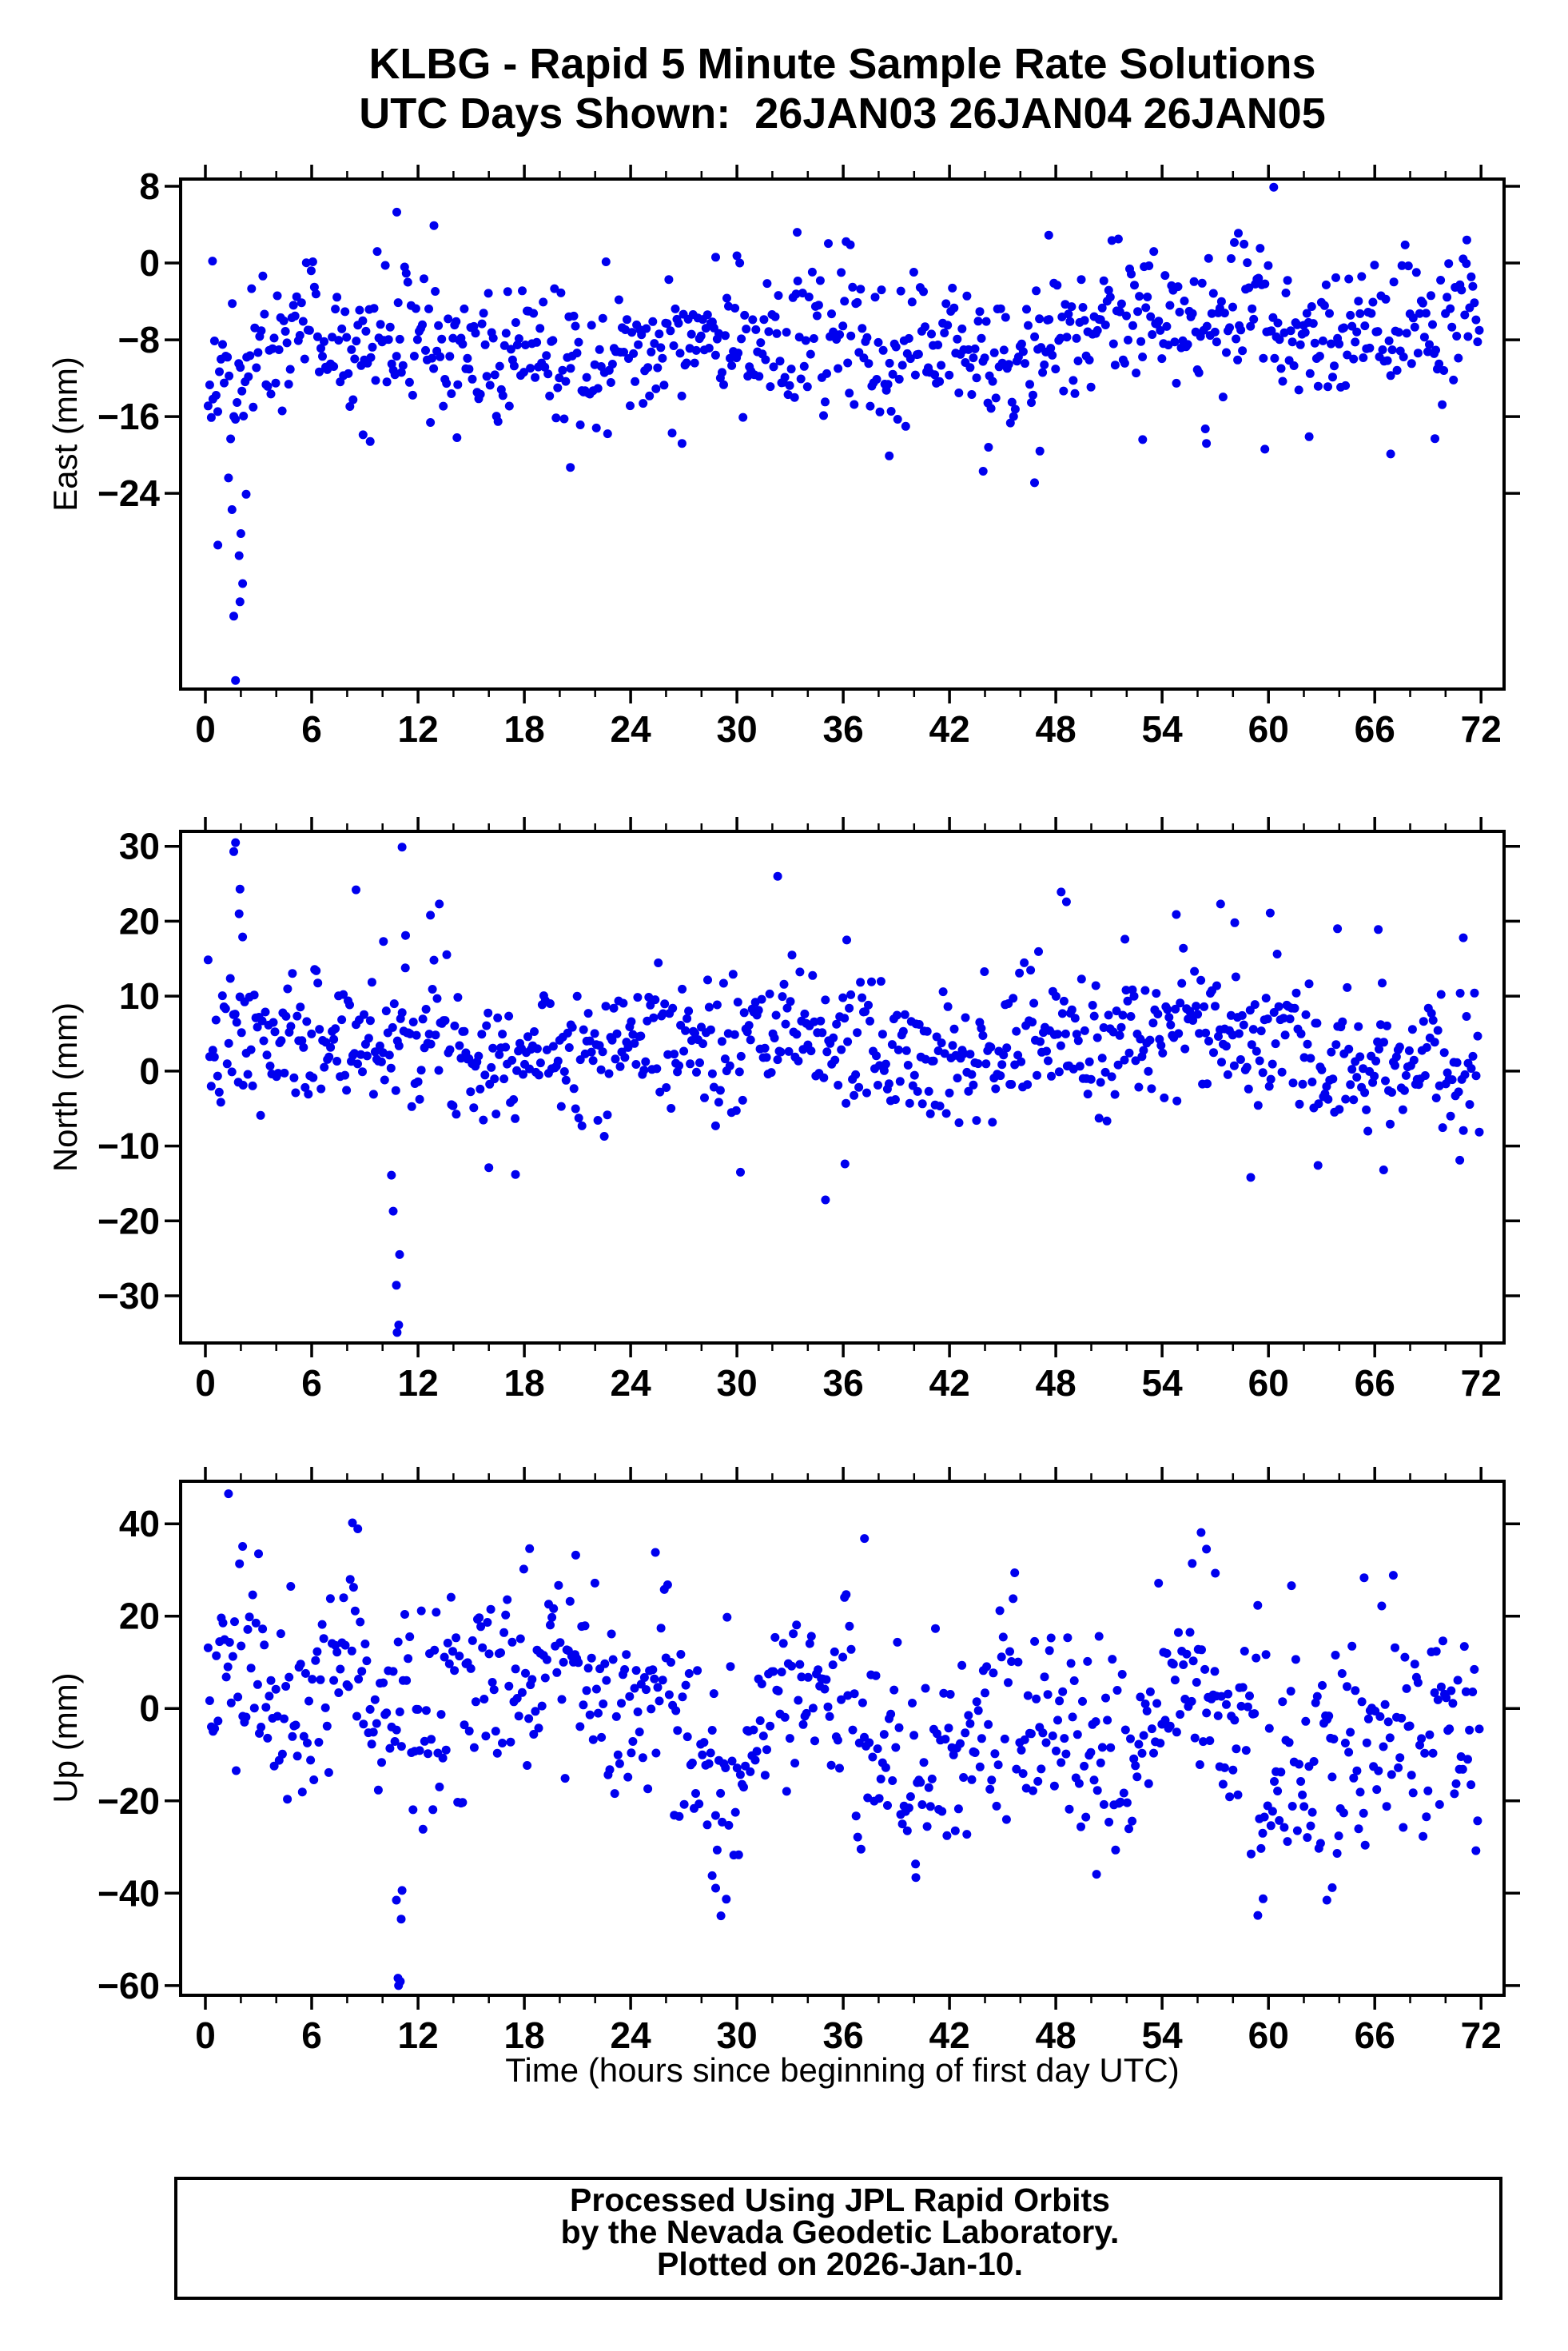 This screenshot has height=2351, width=1568. What do you see at coordinates (129, 416) in the screenshot?
I see `svg-text: −16` at bounding box center [129, 416].